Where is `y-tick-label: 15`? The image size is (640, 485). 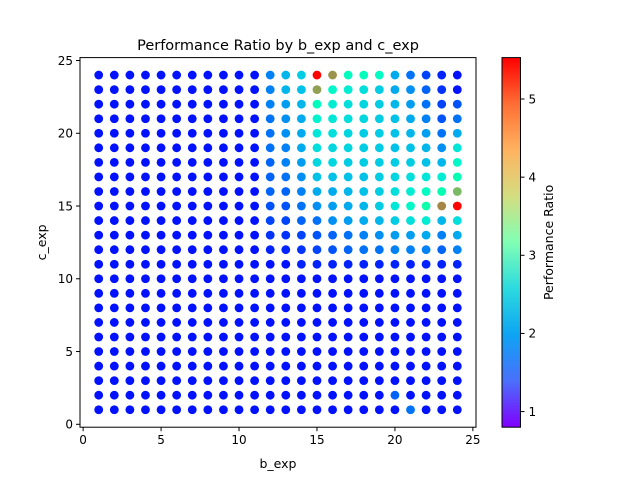
y-tick-label: 15 is located at coordinates (65, 206).